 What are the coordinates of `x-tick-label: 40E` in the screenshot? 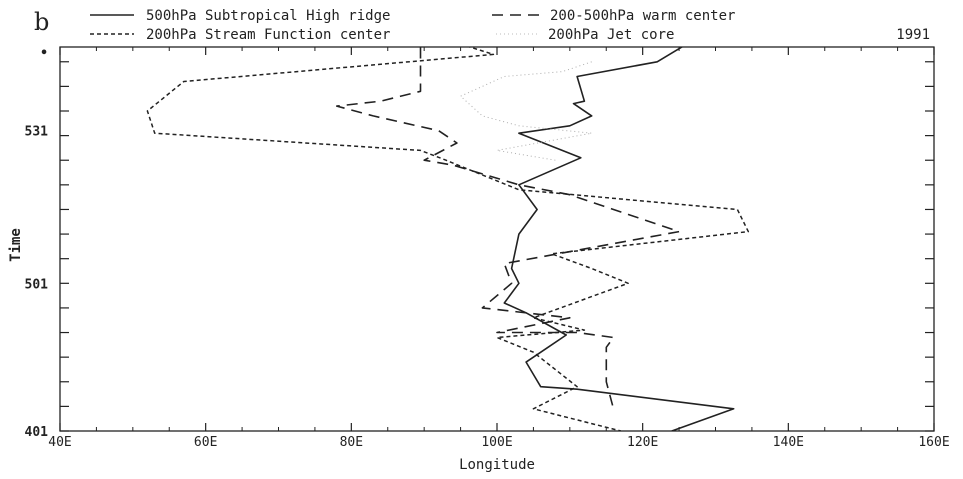 It's located at (59, 442).